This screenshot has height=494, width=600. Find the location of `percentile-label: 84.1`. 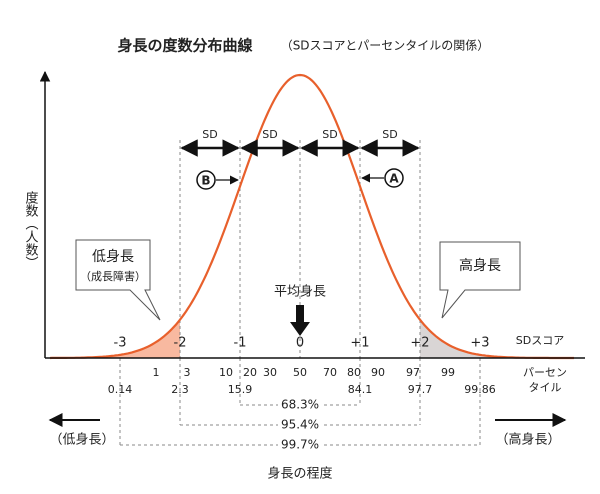

percentile-label: 84.1 is located at coordinates (360, 389).